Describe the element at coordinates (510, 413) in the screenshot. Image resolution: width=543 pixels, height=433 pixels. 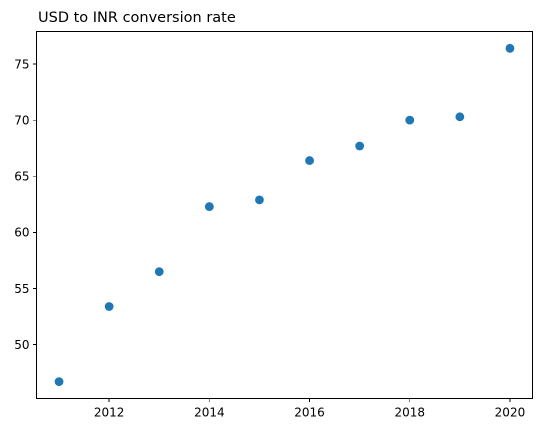
I see `x-tick-label: 2020` at that location.